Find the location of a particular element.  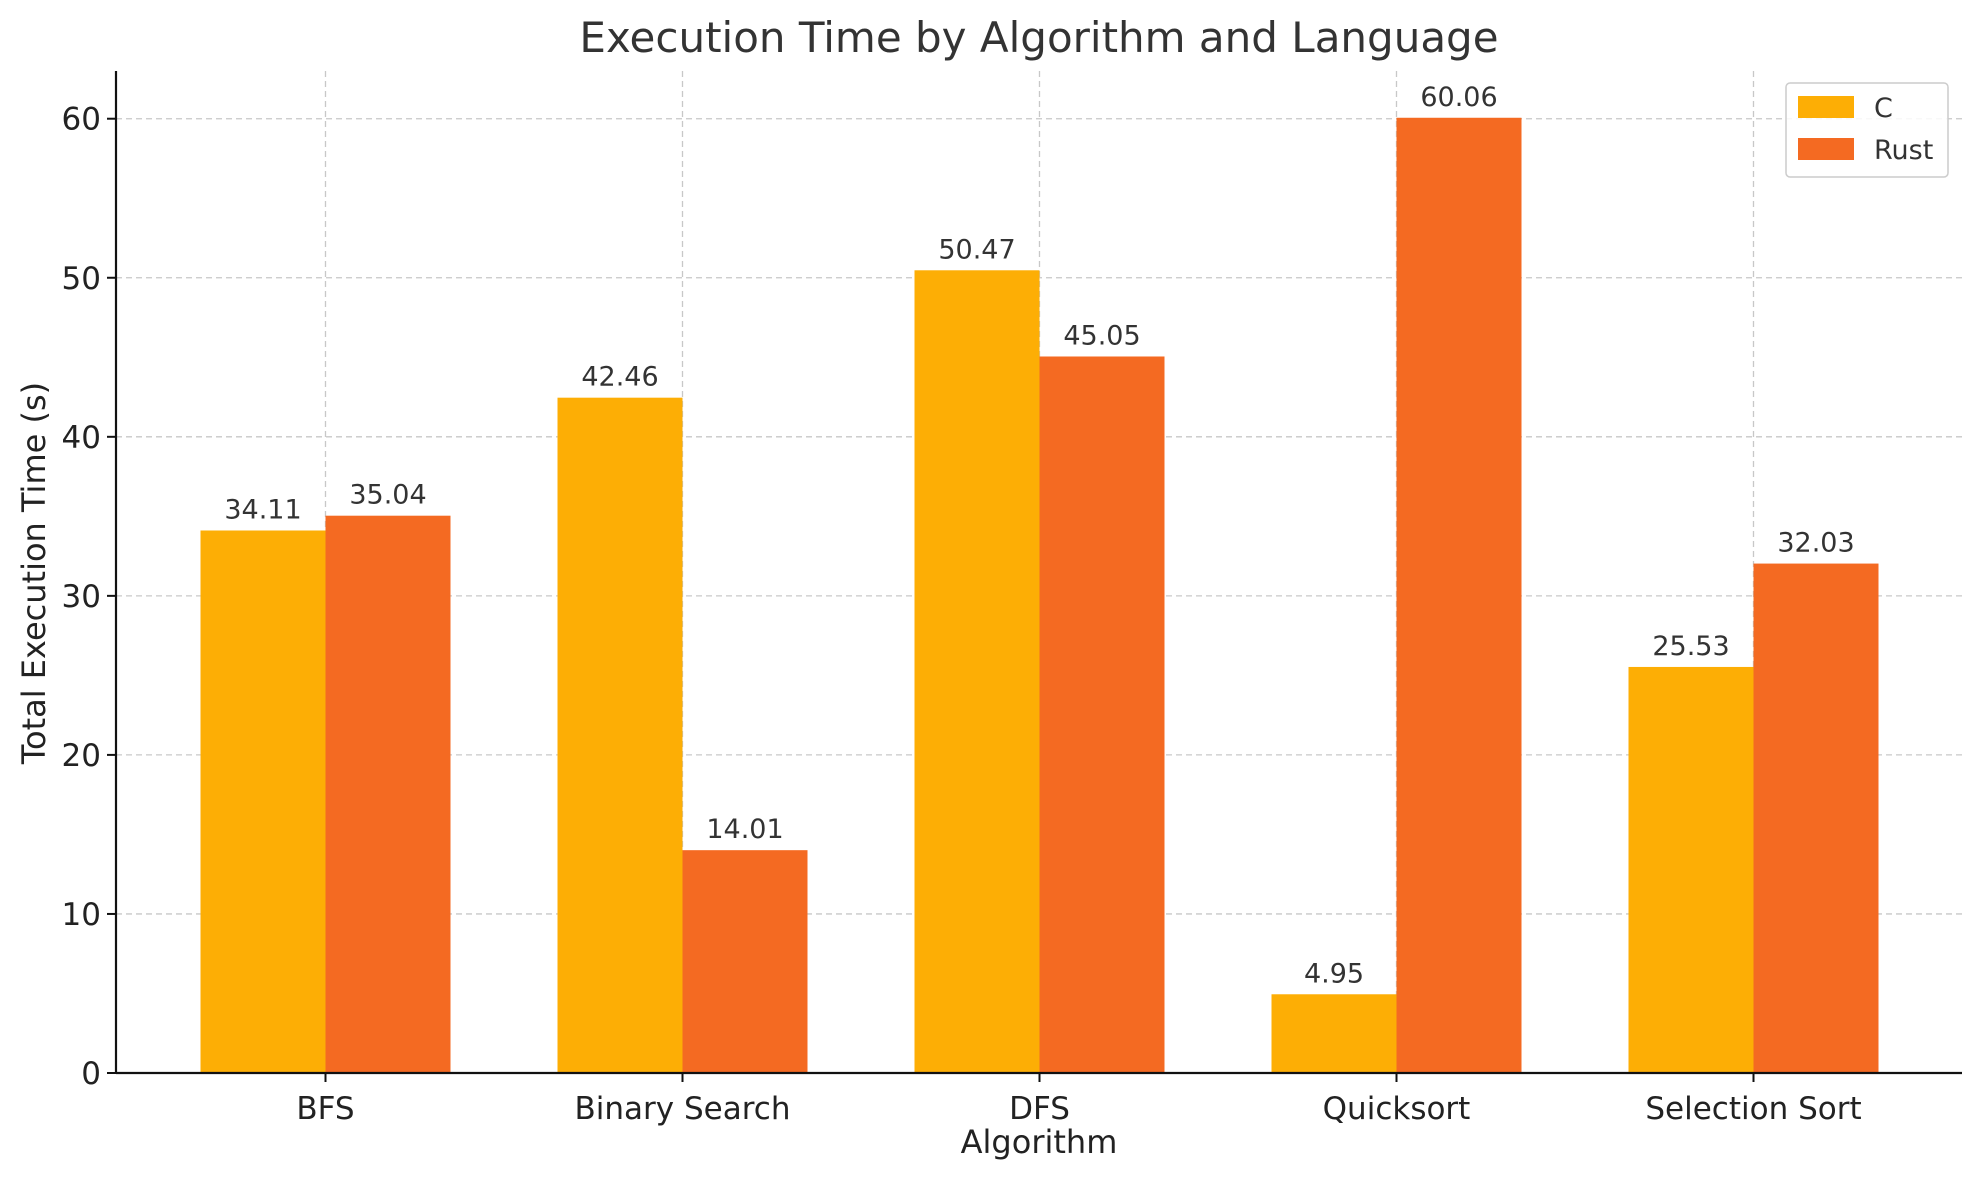

data-label: 60.06 is located at coordinates (1458, 97).